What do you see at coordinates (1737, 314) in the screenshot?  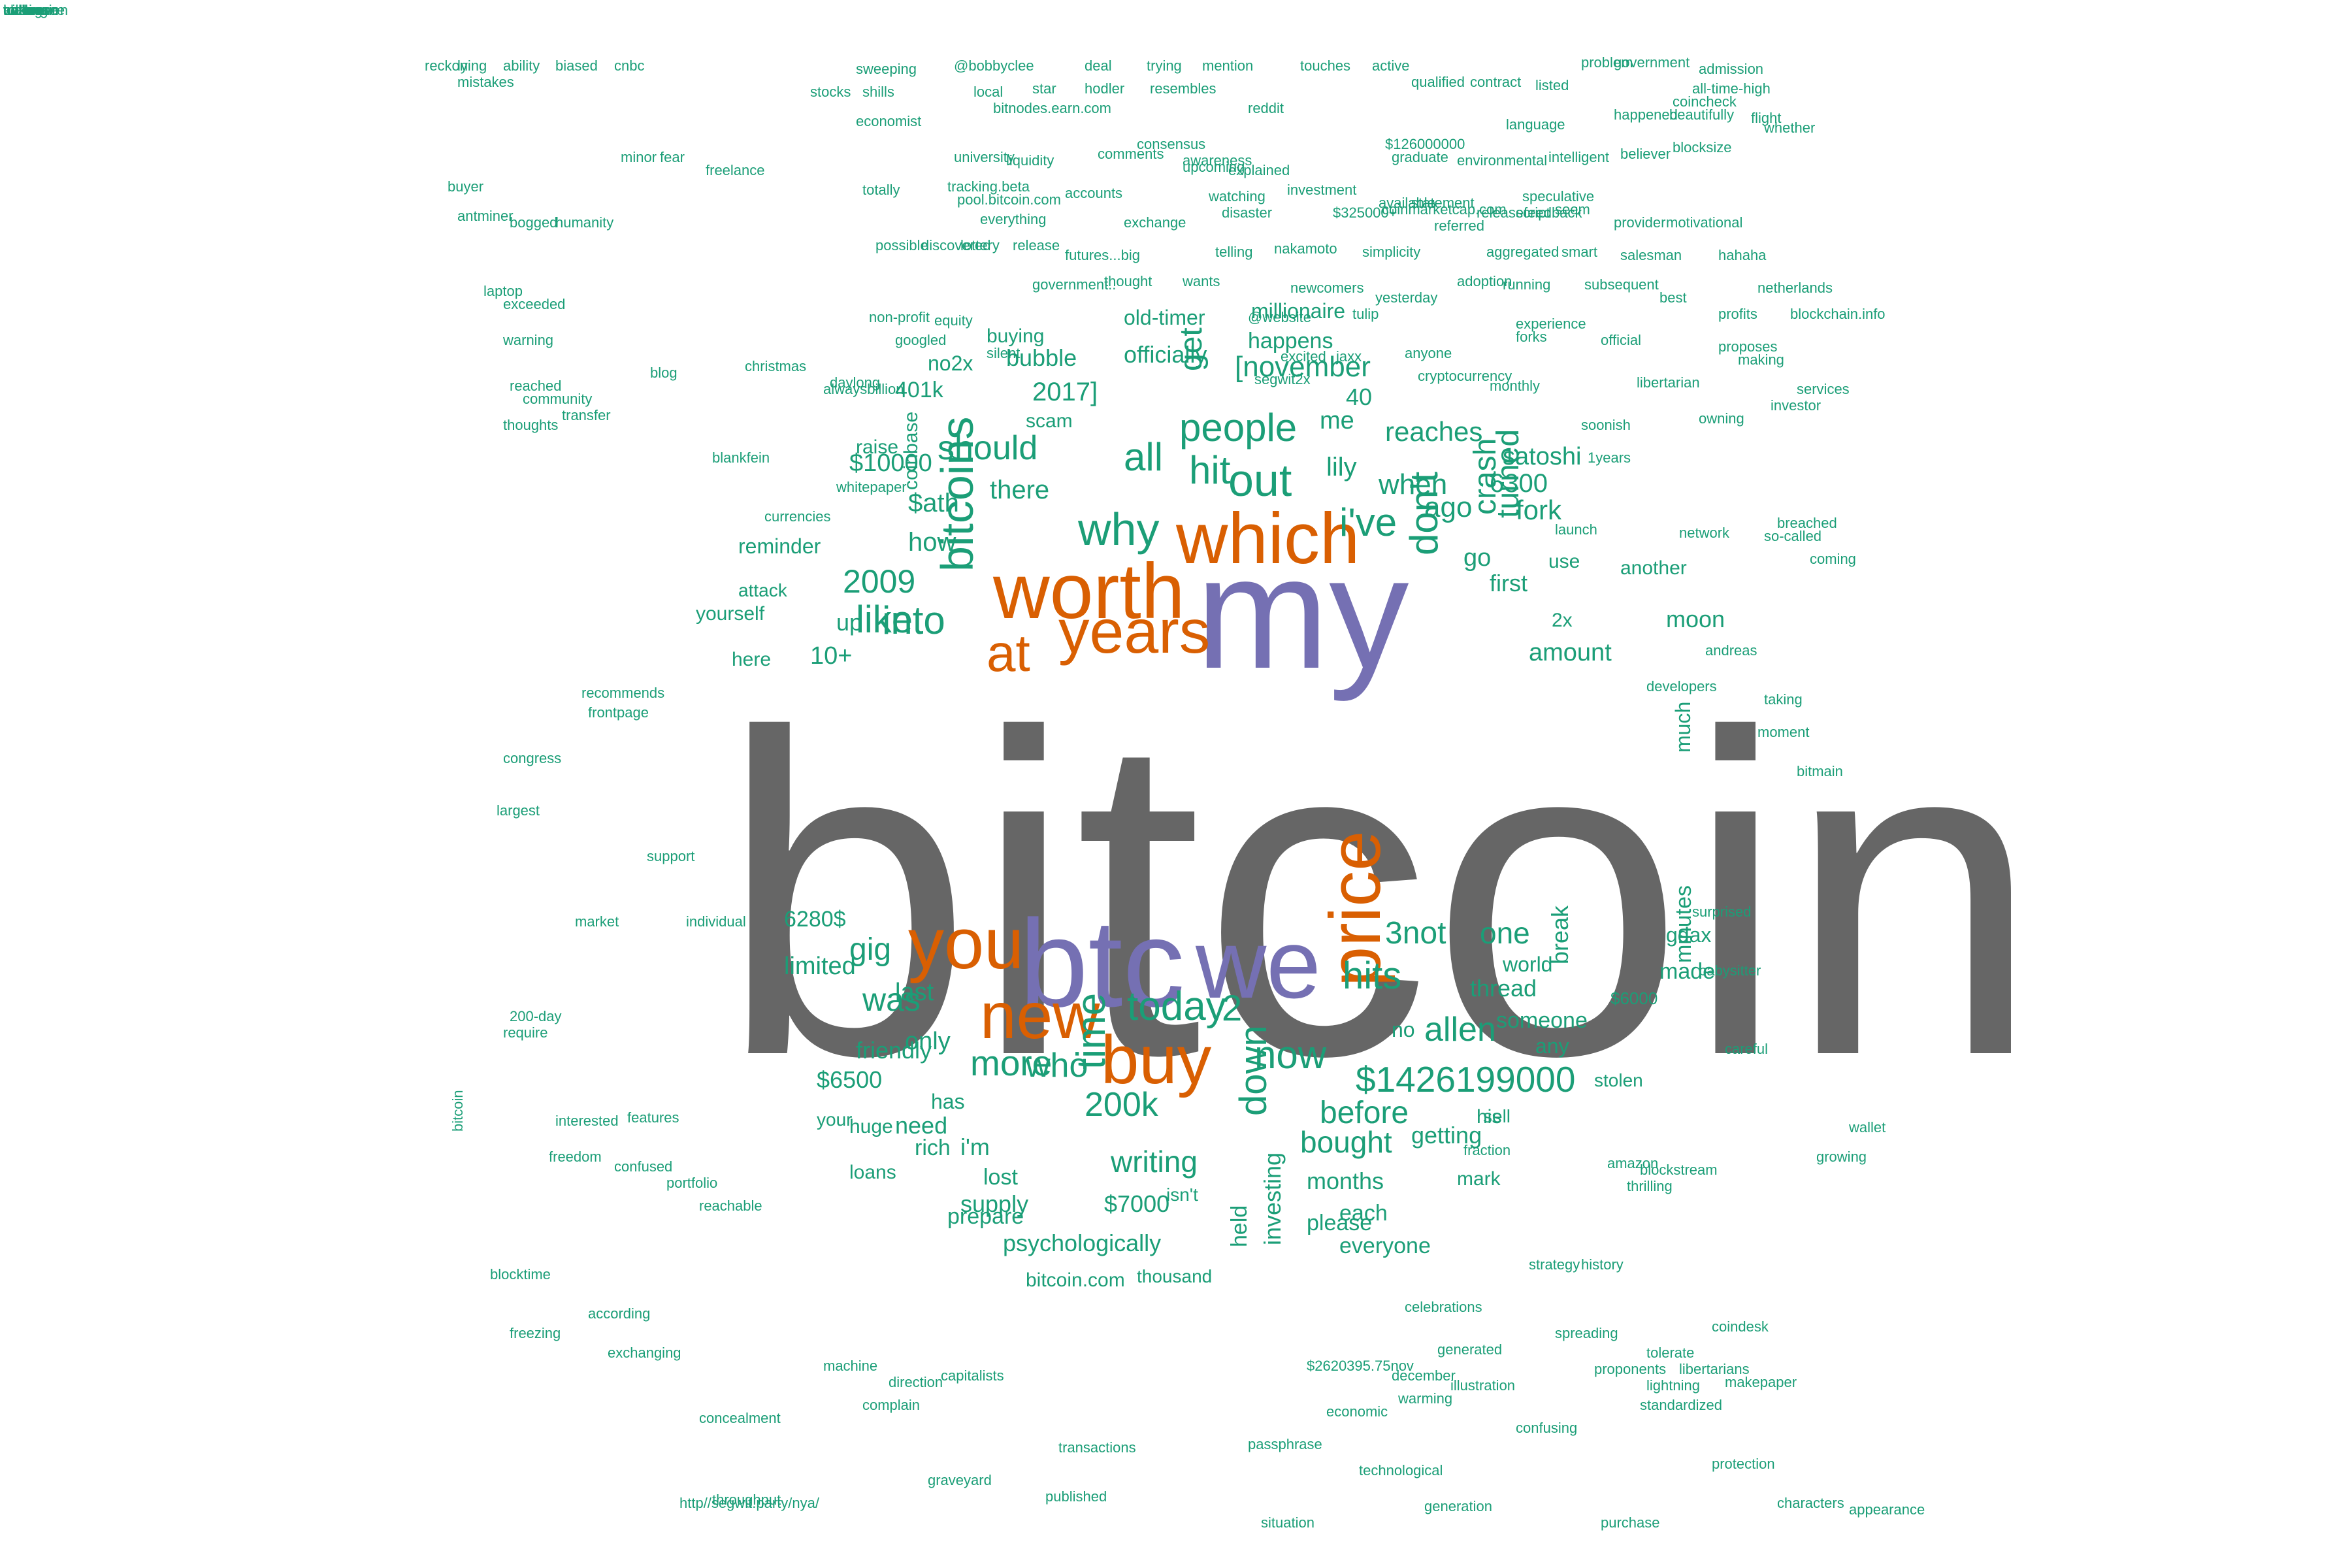 I see `cloud-word: profits` at bounding box center [1737, 314].